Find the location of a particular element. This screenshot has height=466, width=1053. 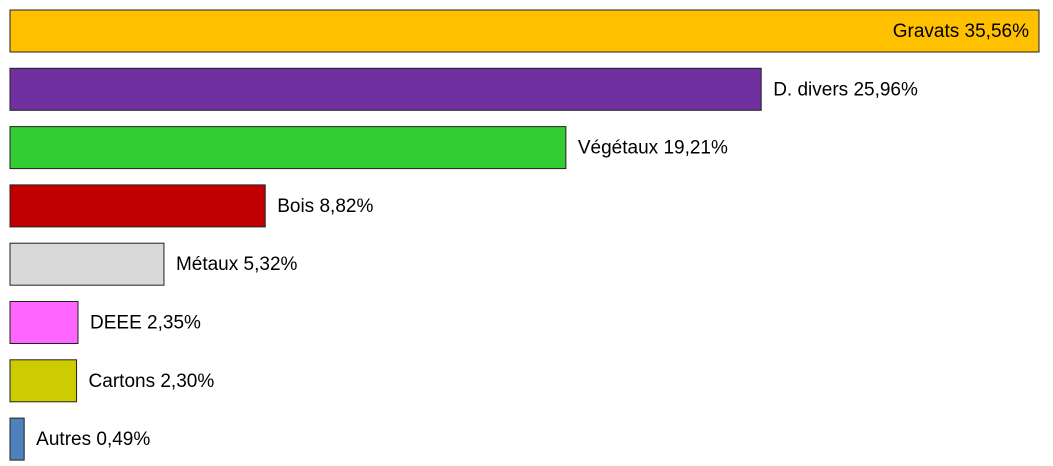

category-label: Végétaux is located at coordinates (618, 148).